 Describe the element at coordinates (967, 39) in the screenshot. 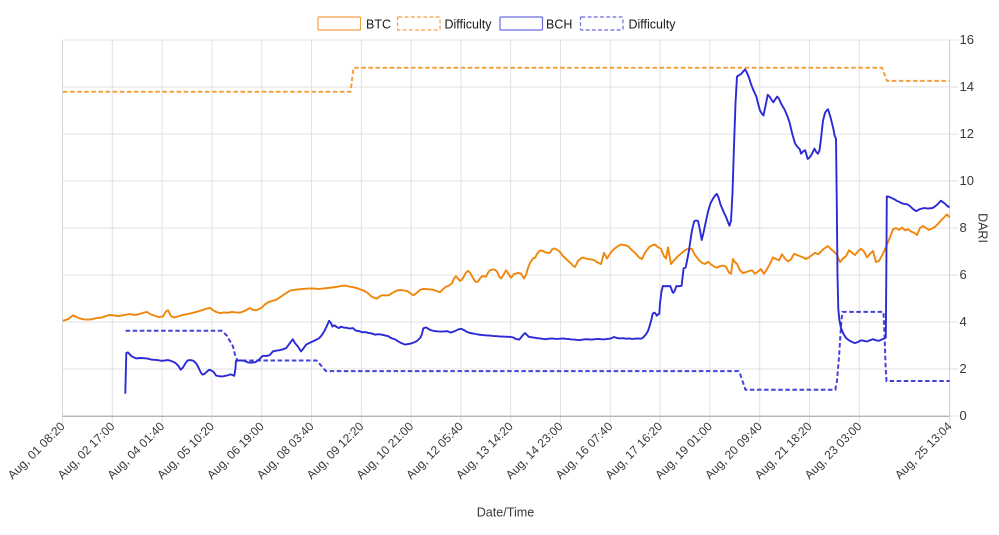

I see `svg-text: 16` at that location.